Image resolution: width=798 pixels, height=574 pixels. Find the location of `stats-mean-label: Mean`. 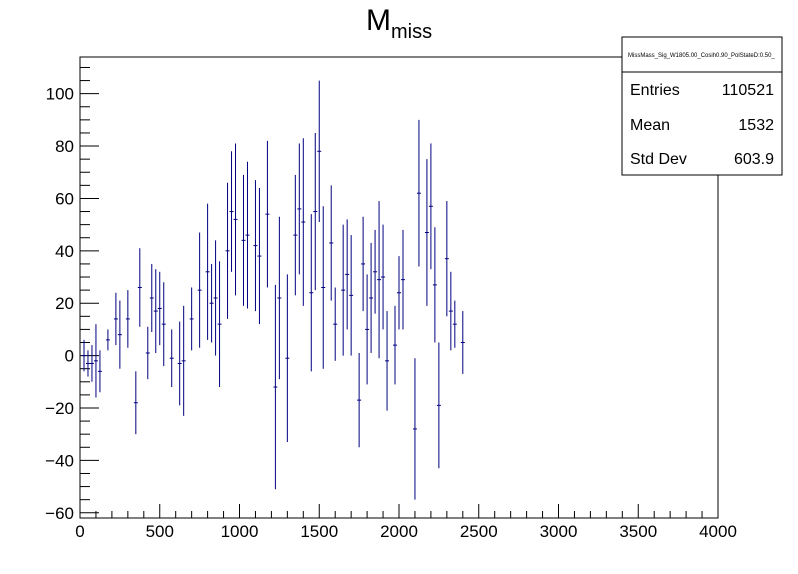

stats-mean-label: Mean is located at coordinates (650, 125).